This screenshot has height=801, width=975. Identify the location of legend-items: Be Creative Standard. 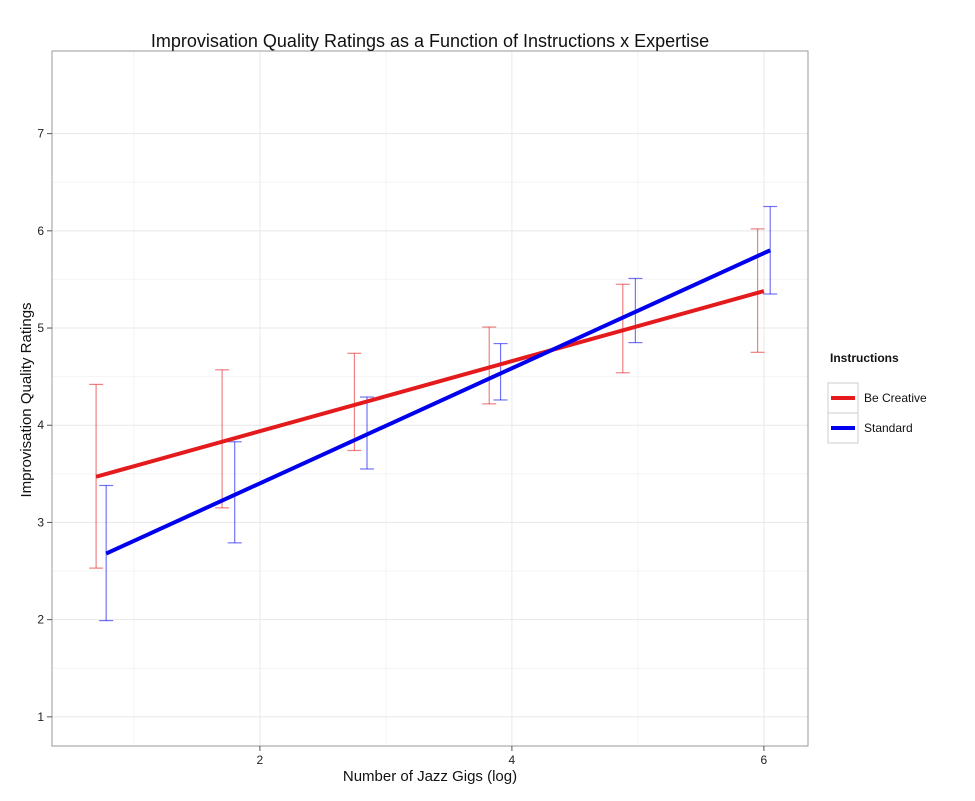
(877, 413).